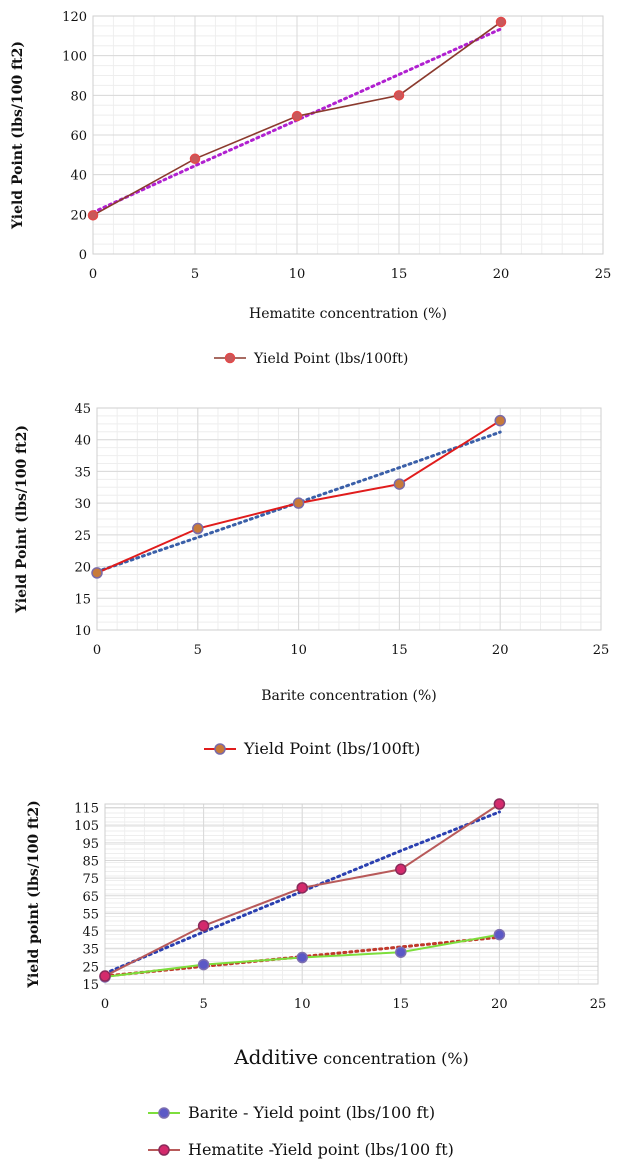 The image size is (627, 1171). Describe the element at coordinates (348, 314) in the screenshot. I see `x-axis-label: Hematite concentration (%)` at that location.